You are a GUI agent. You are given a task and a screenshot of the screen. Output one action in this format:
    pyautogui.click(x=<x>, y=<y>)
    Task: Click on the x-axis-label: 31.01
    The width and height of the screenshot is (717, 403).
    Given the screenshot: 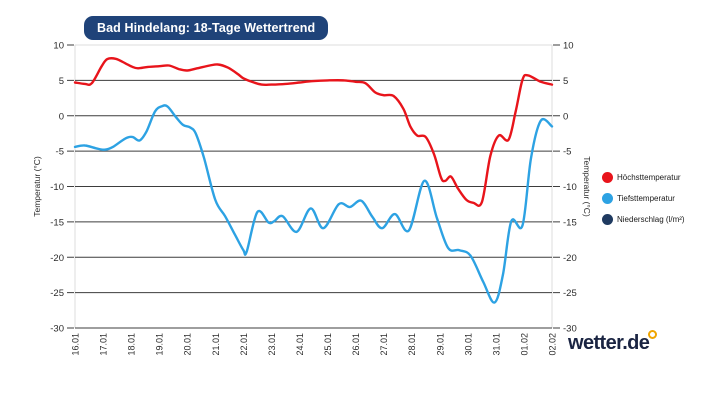 What is the action you would take?
    pyautogui.click(x=496, y=344)
    